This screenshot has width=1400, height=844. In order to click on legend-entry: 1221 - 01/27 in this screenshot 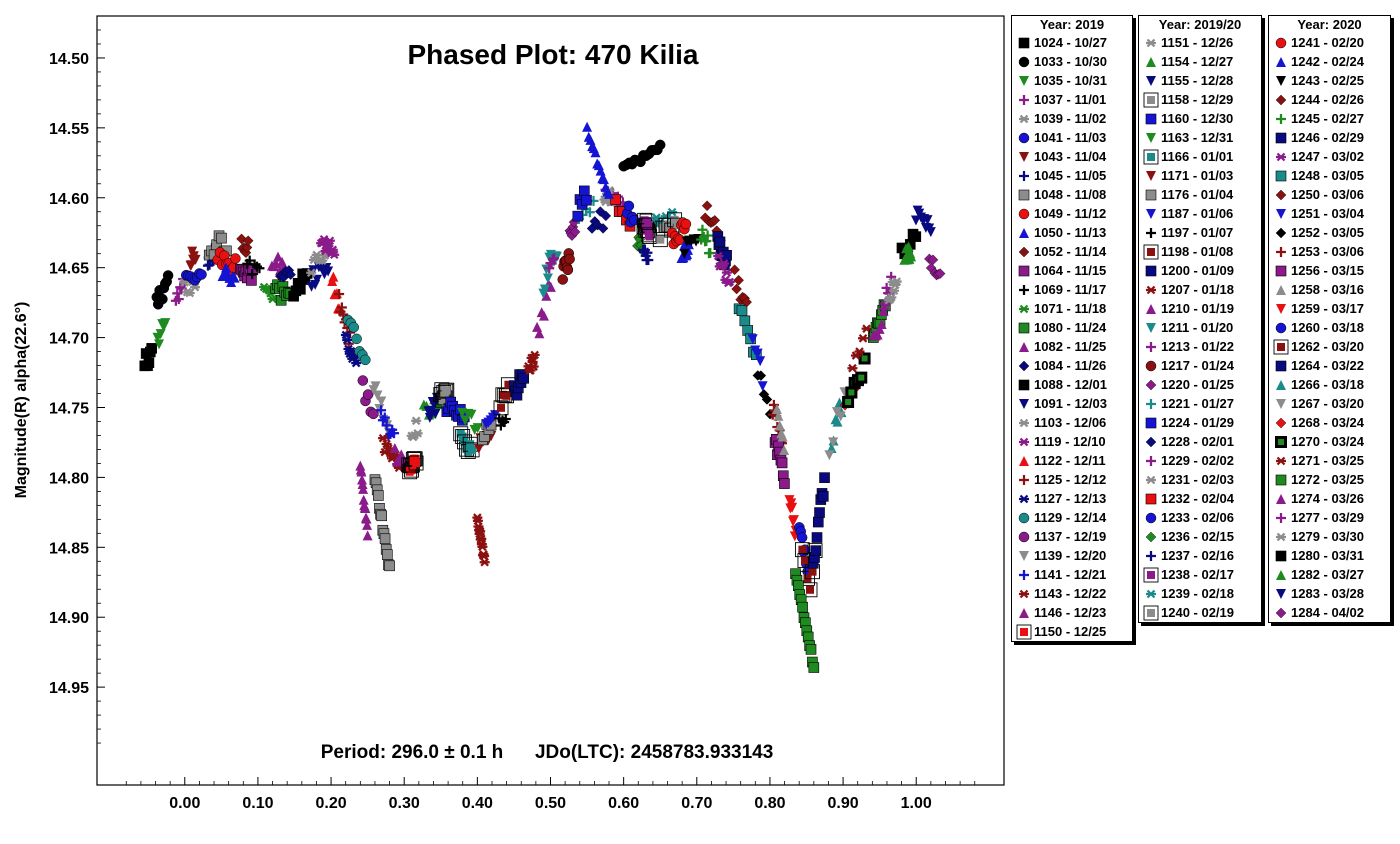, I will do `click(1200, 403)`.